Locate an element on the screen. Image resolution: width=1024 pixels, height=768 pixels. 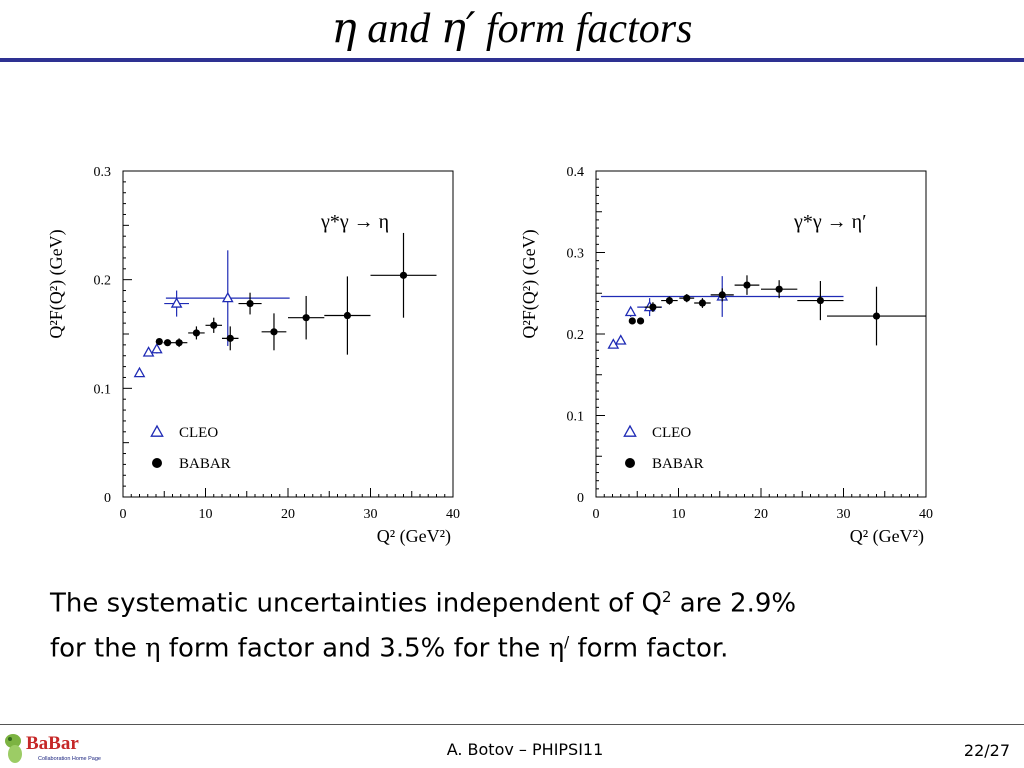
summary-prime-sup: / is located at coordinates (567, 641).